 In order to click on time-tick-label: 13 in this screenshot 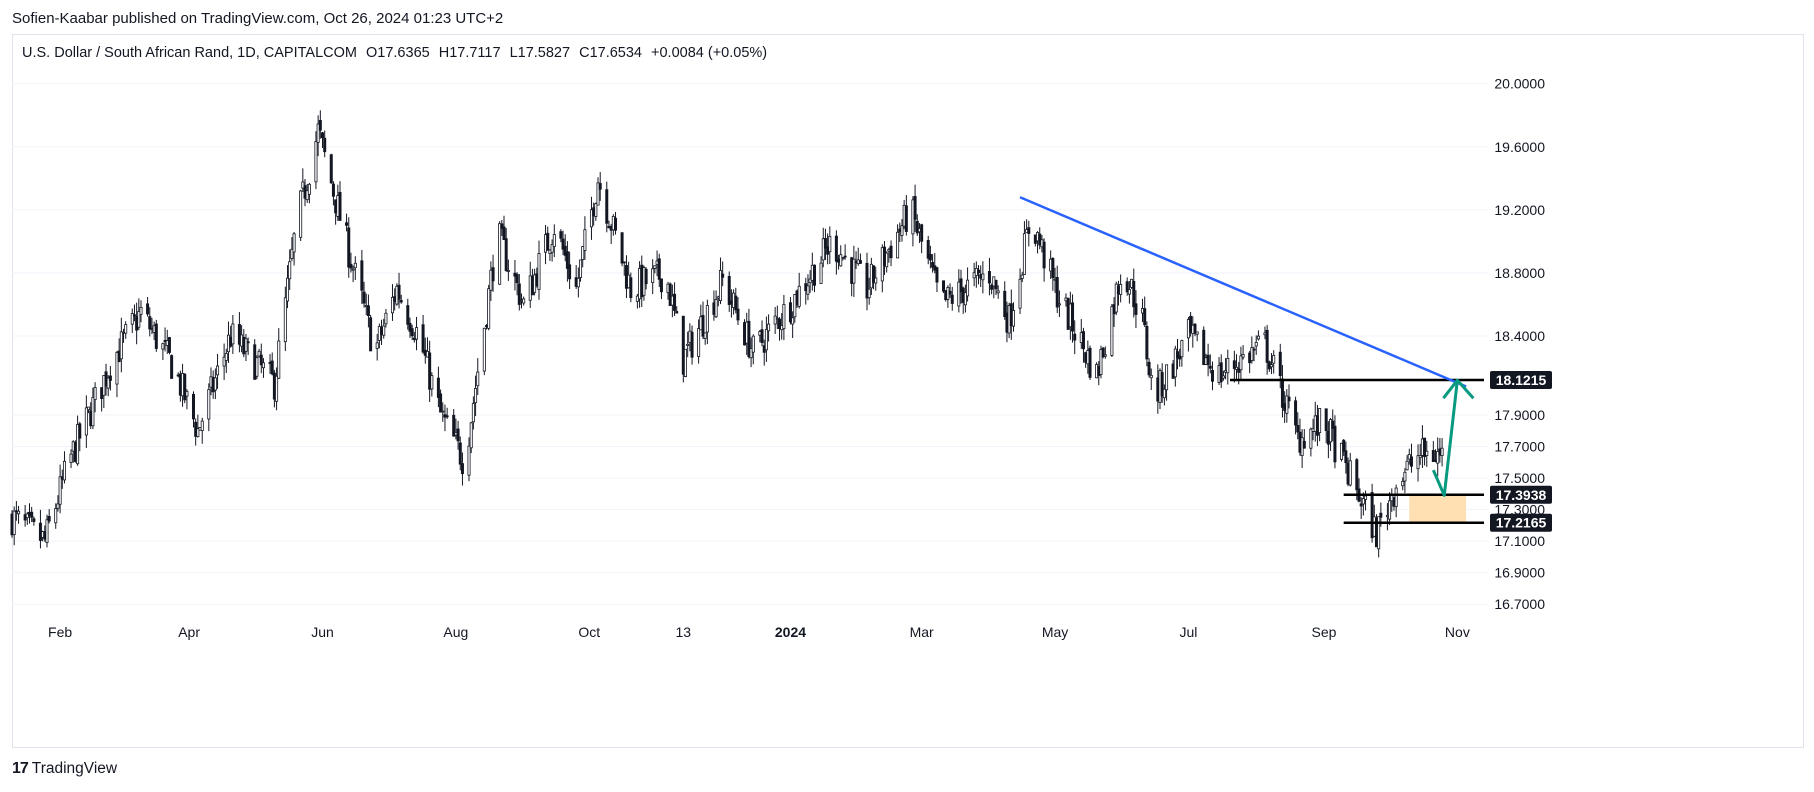, I will do `click(684, 632)`.